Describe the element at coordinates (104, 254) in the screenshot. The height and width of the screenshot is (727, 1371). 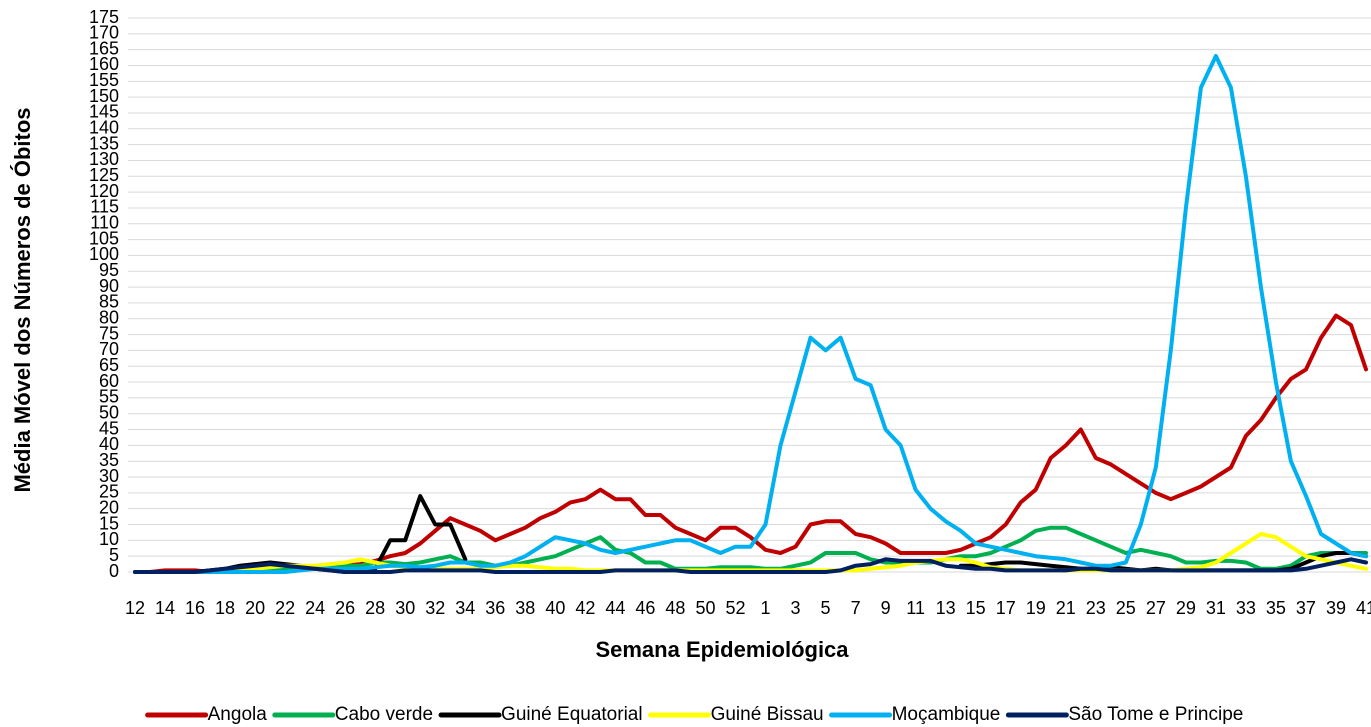
I see `y-tick-label: 100` at that location.